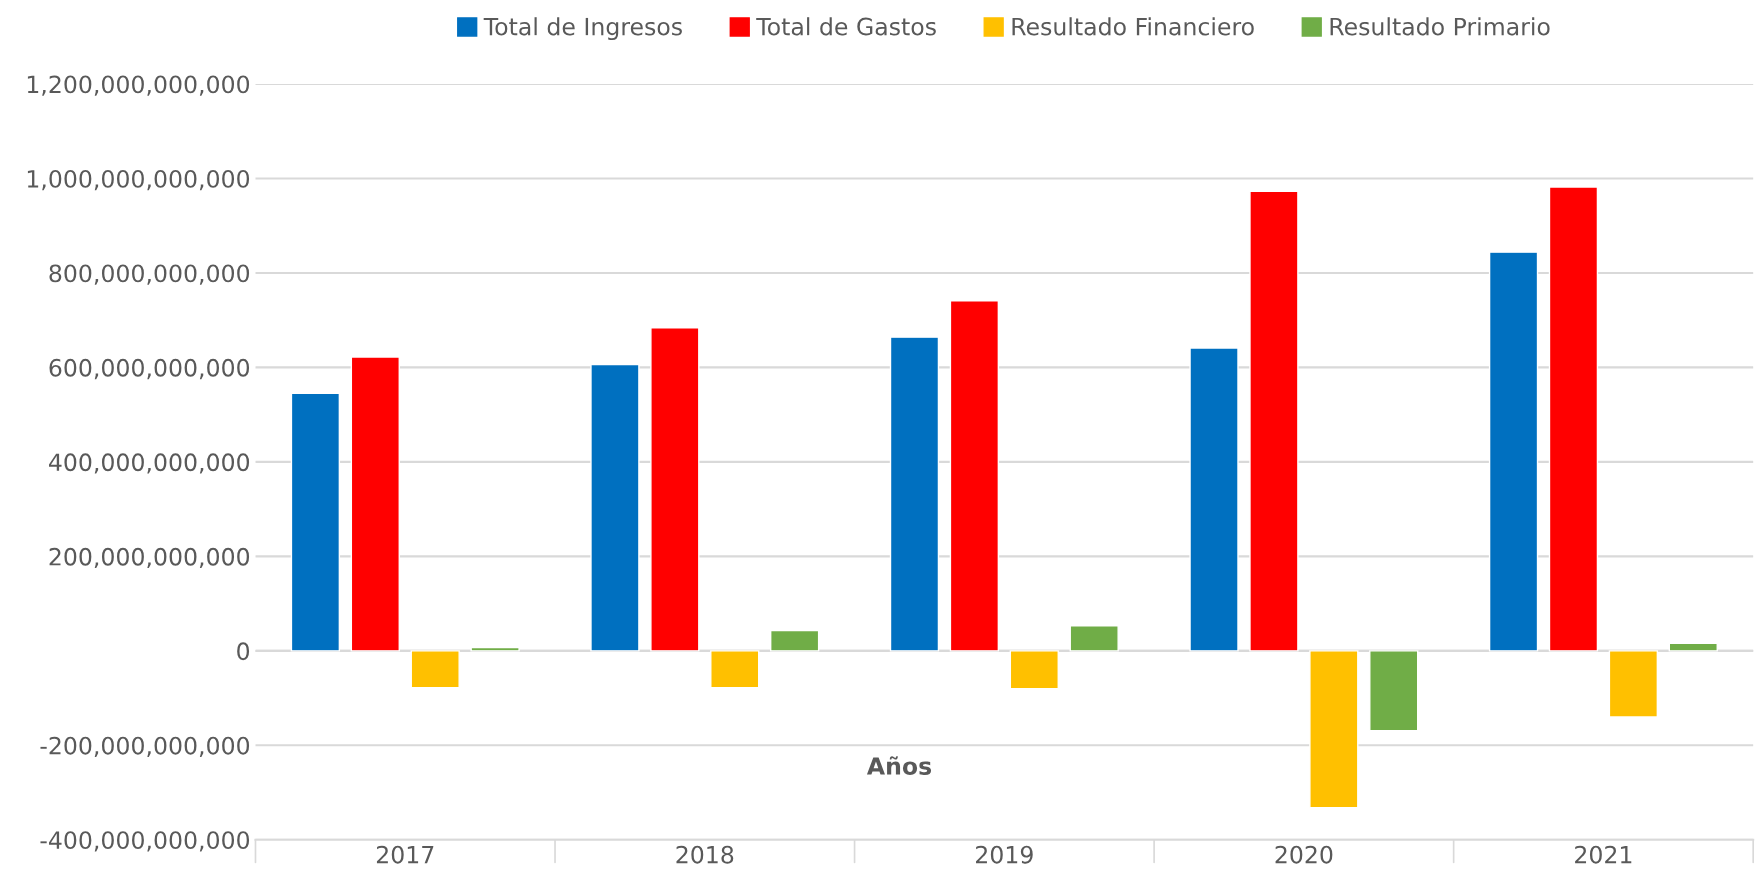 The height and width of the screenshot is (884, 1762). I want to click on legend-label: Total de Ingresos, so click(582, 29).